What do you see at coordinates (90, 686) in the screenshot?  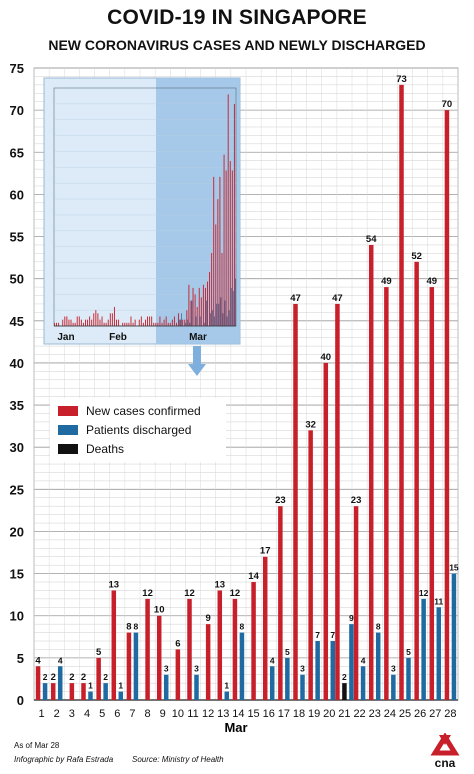 I see `data-label: 1` at bounding box center [90, 686].